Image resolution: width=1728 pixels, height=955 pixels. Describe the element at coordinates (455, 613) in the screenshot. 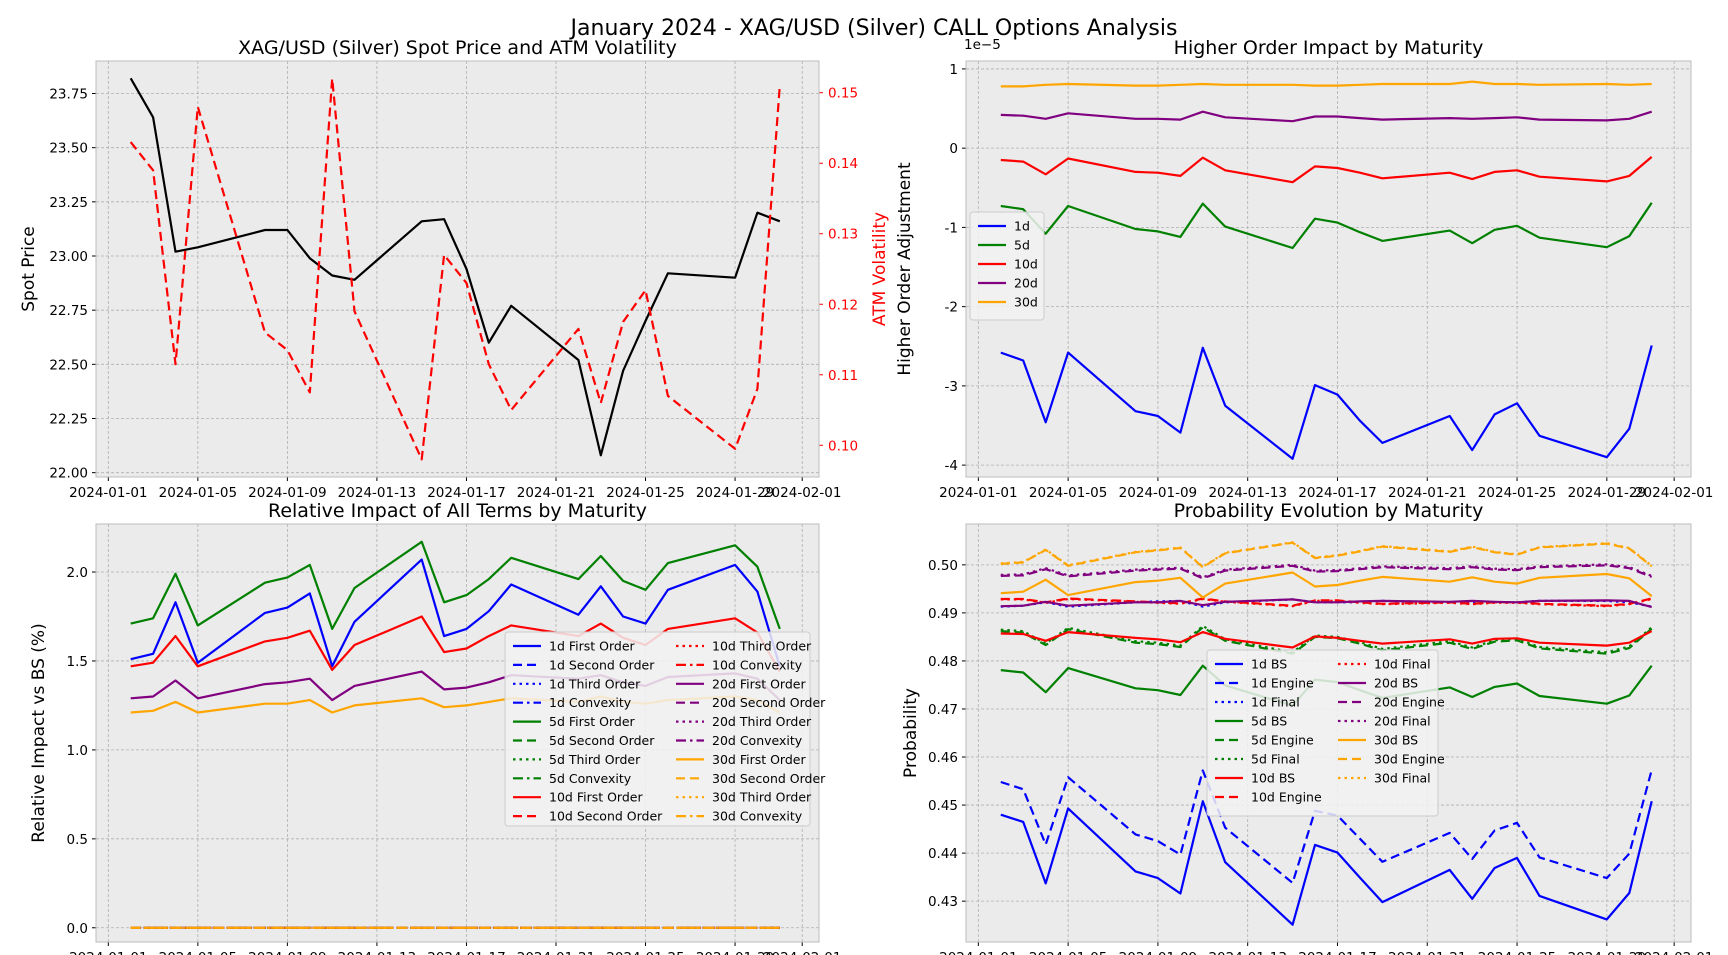

I see `series-line-1d-first-order` at that location.